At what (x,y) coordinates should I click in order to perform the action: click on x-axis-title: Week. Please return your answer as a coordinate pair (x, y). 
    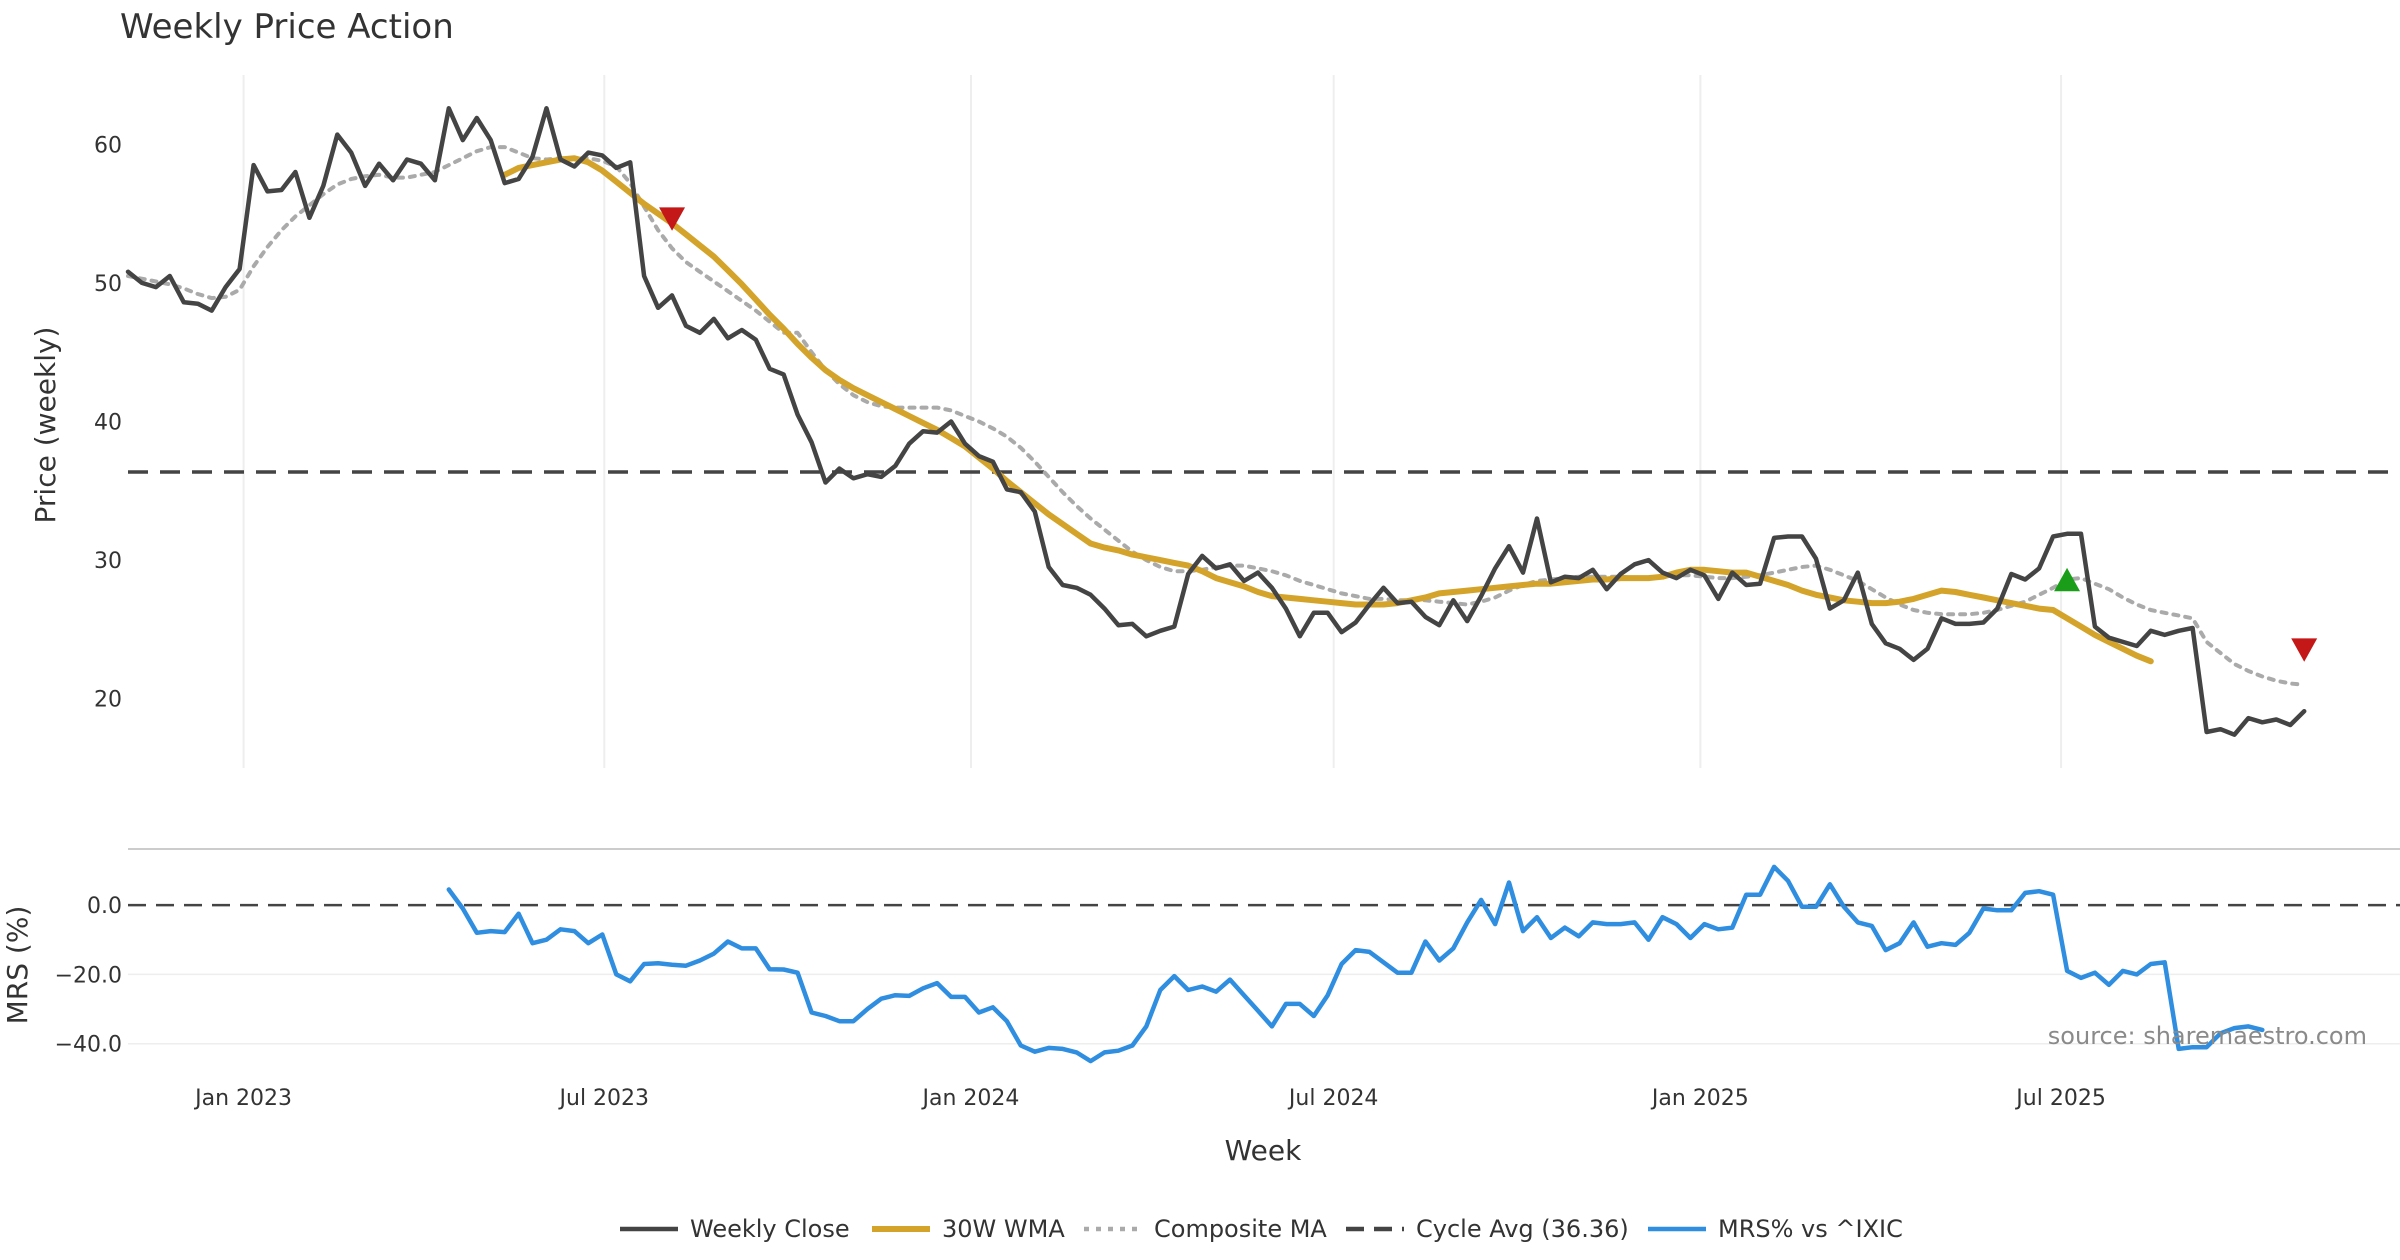
    Looking at the image, I should click on (1263, 1150).